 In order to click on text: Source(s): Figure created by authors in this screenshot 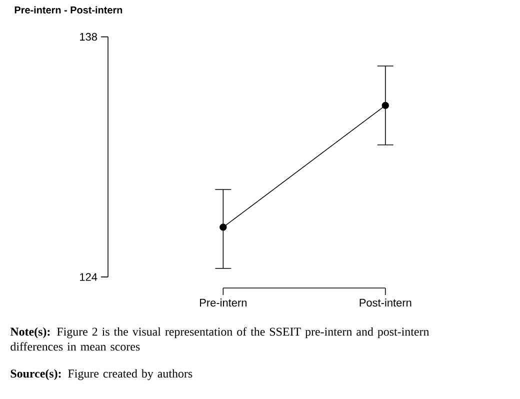, I will do `click(101, 374)`.